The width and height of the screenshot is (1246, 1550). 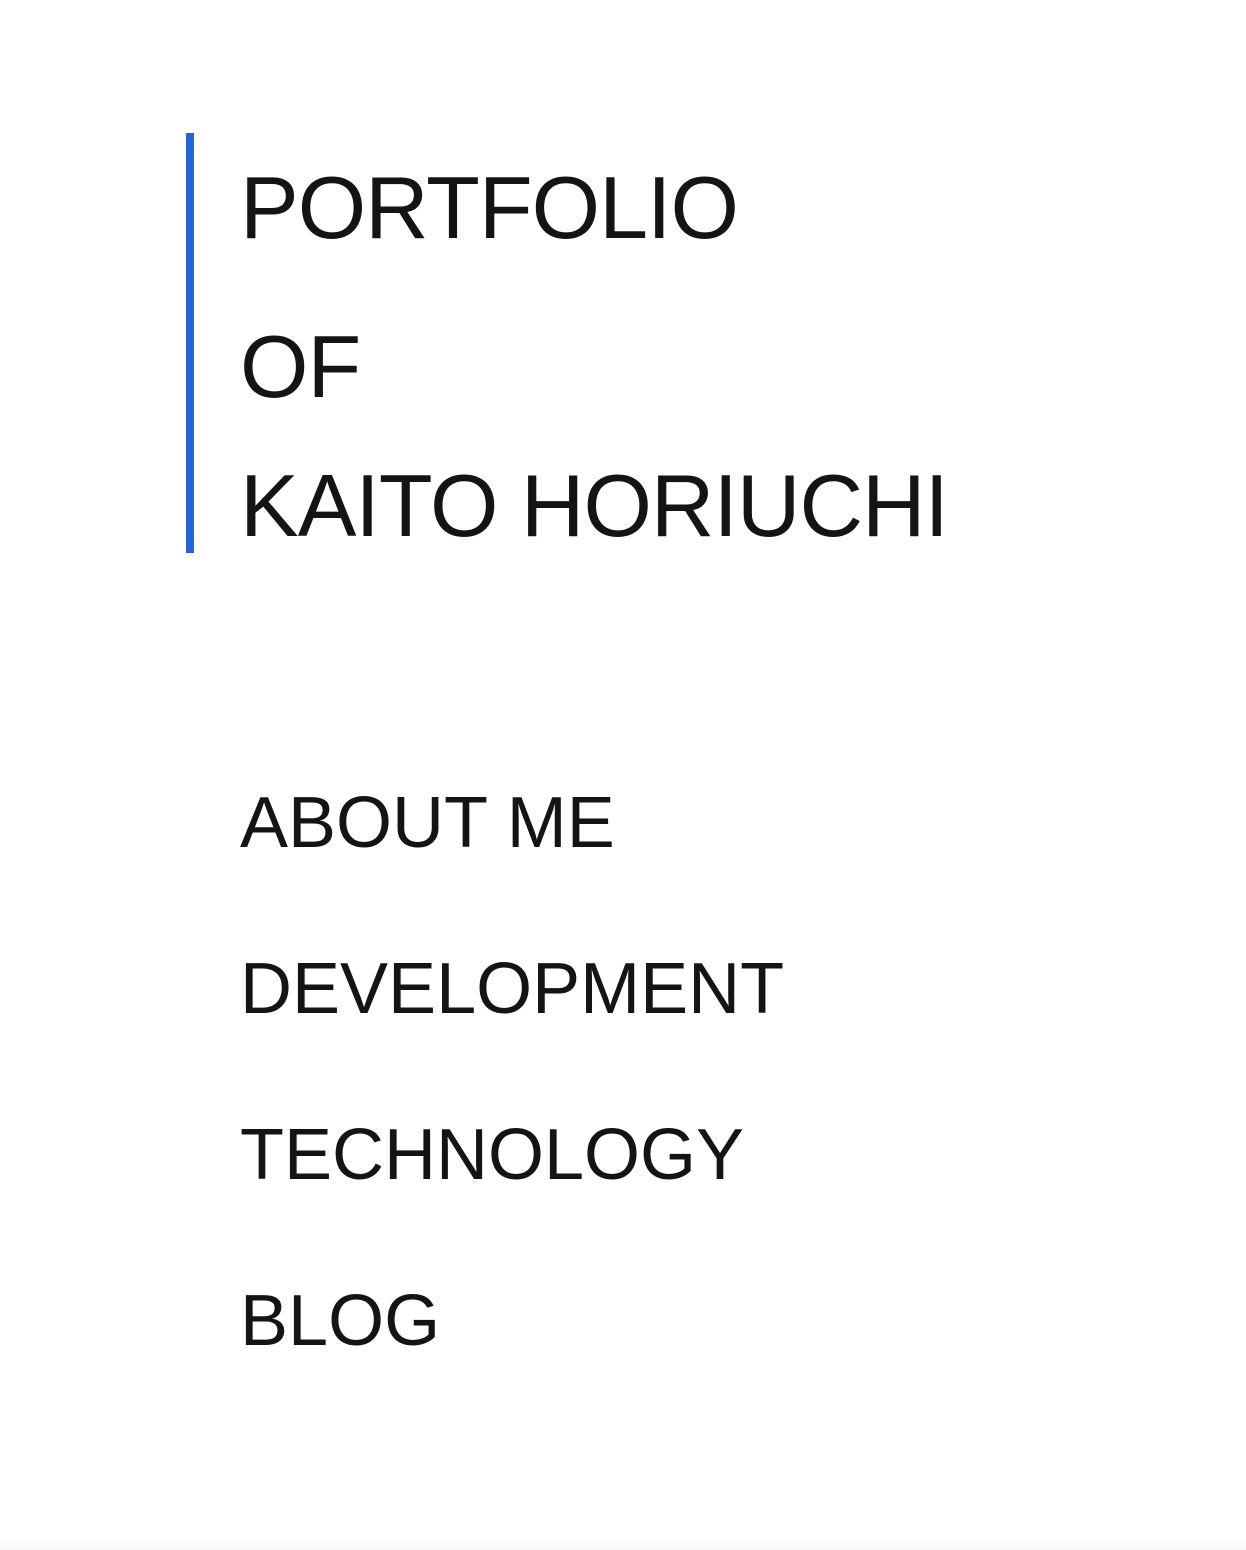 What do you see at coordinates (300, 366) in the screenshot?
I see `title-line-of: OF` at bounding box center [300, 366].